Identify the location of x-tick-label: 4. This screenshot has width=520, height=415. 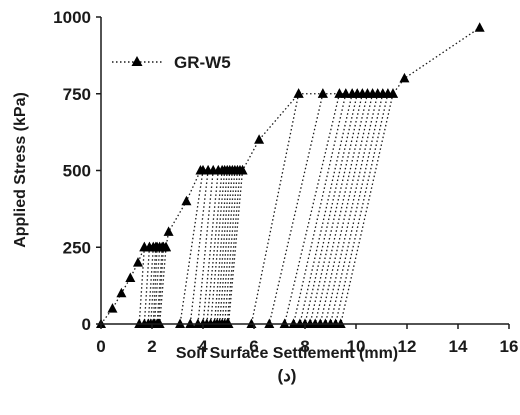
(203, 346).